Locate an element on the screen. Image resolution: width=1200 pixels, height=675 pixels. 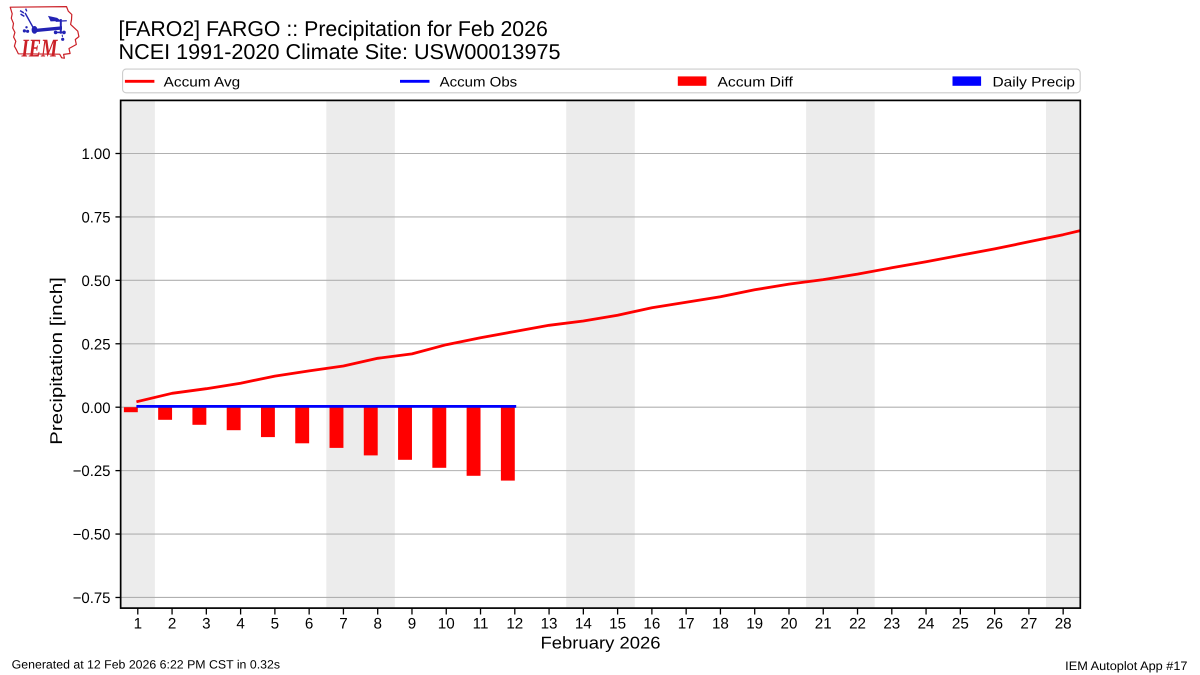
svg-text: 24 is located at coordinates (926, 624).